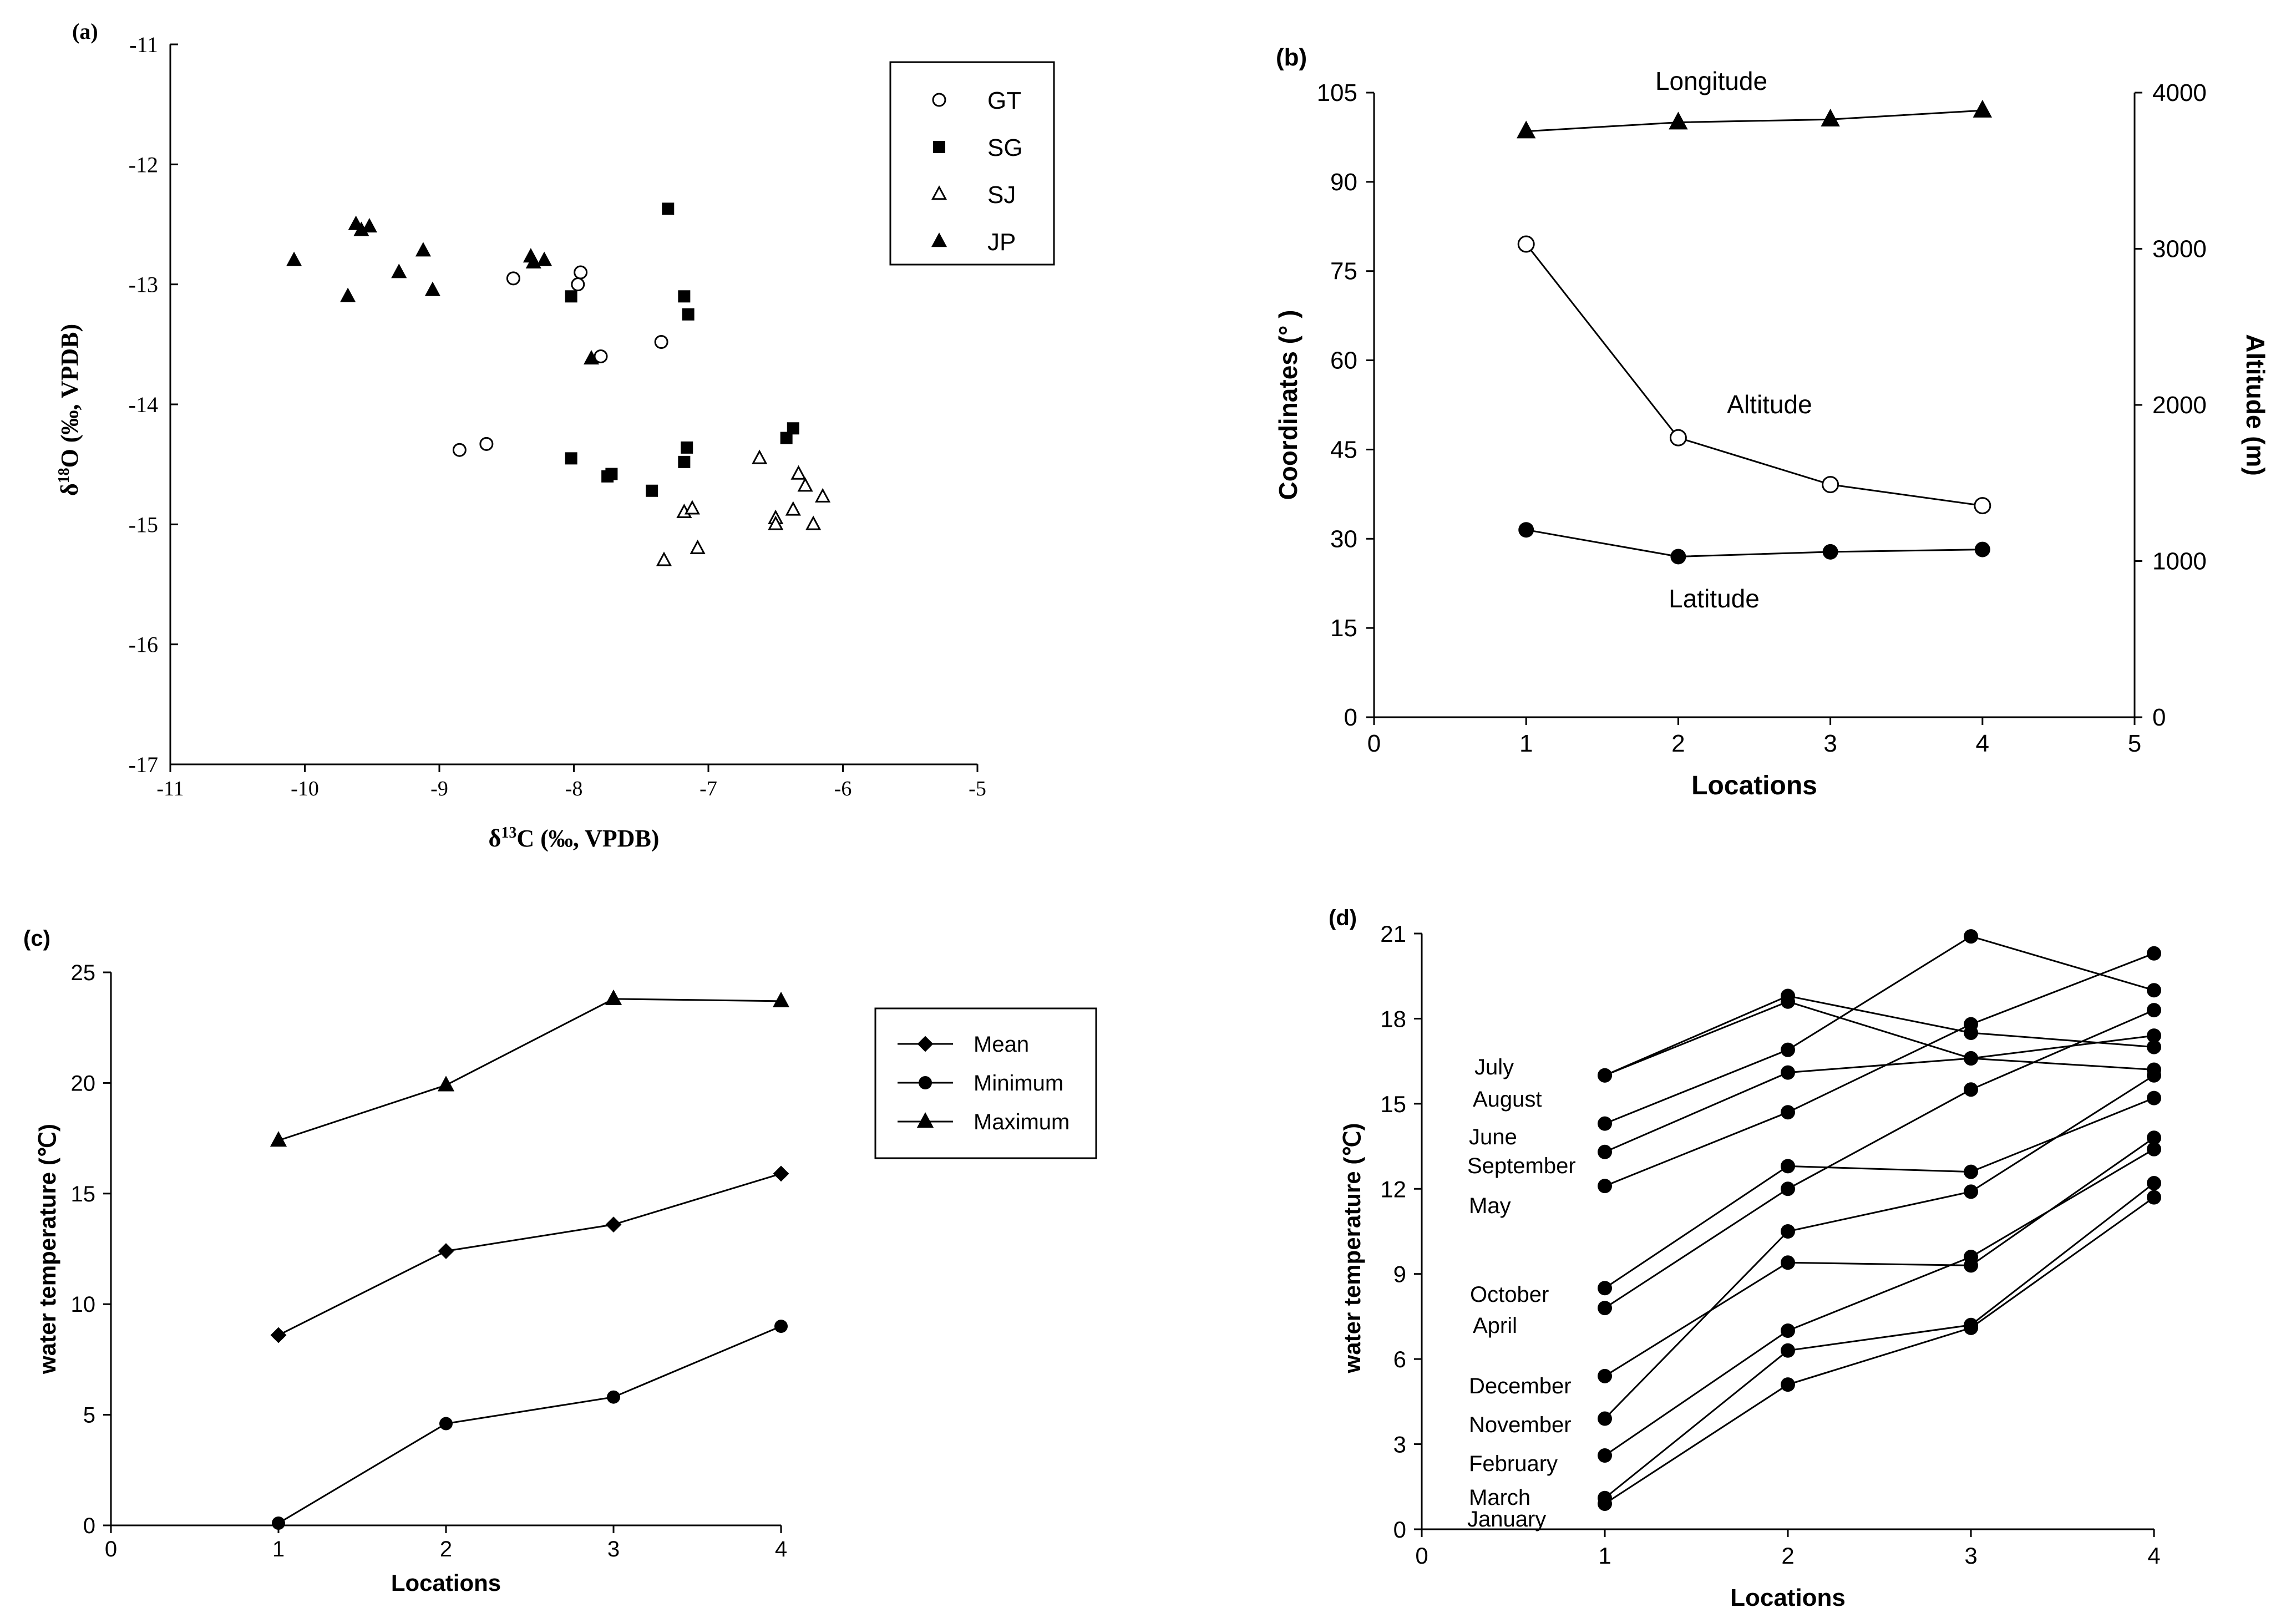 The height and width of the screenshot is (1623, 2296). I want to click on month-label-september: September, so click(1521, 1166).